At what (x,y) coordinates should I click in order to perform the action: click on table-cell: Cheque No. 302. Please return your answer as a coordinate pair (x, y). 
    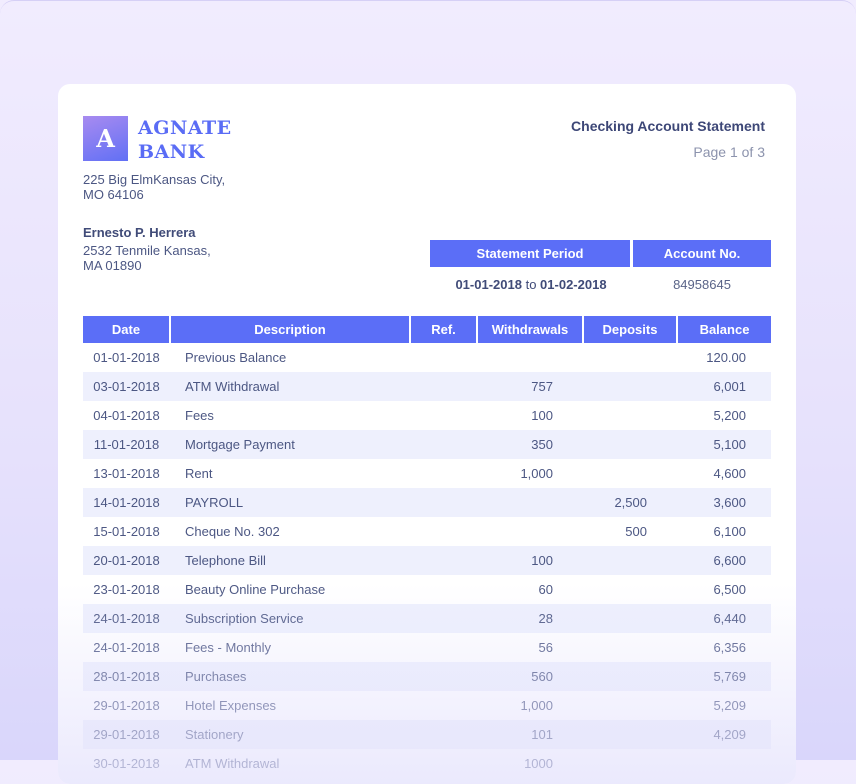
    Looking at the image, I should click on (232, 531).